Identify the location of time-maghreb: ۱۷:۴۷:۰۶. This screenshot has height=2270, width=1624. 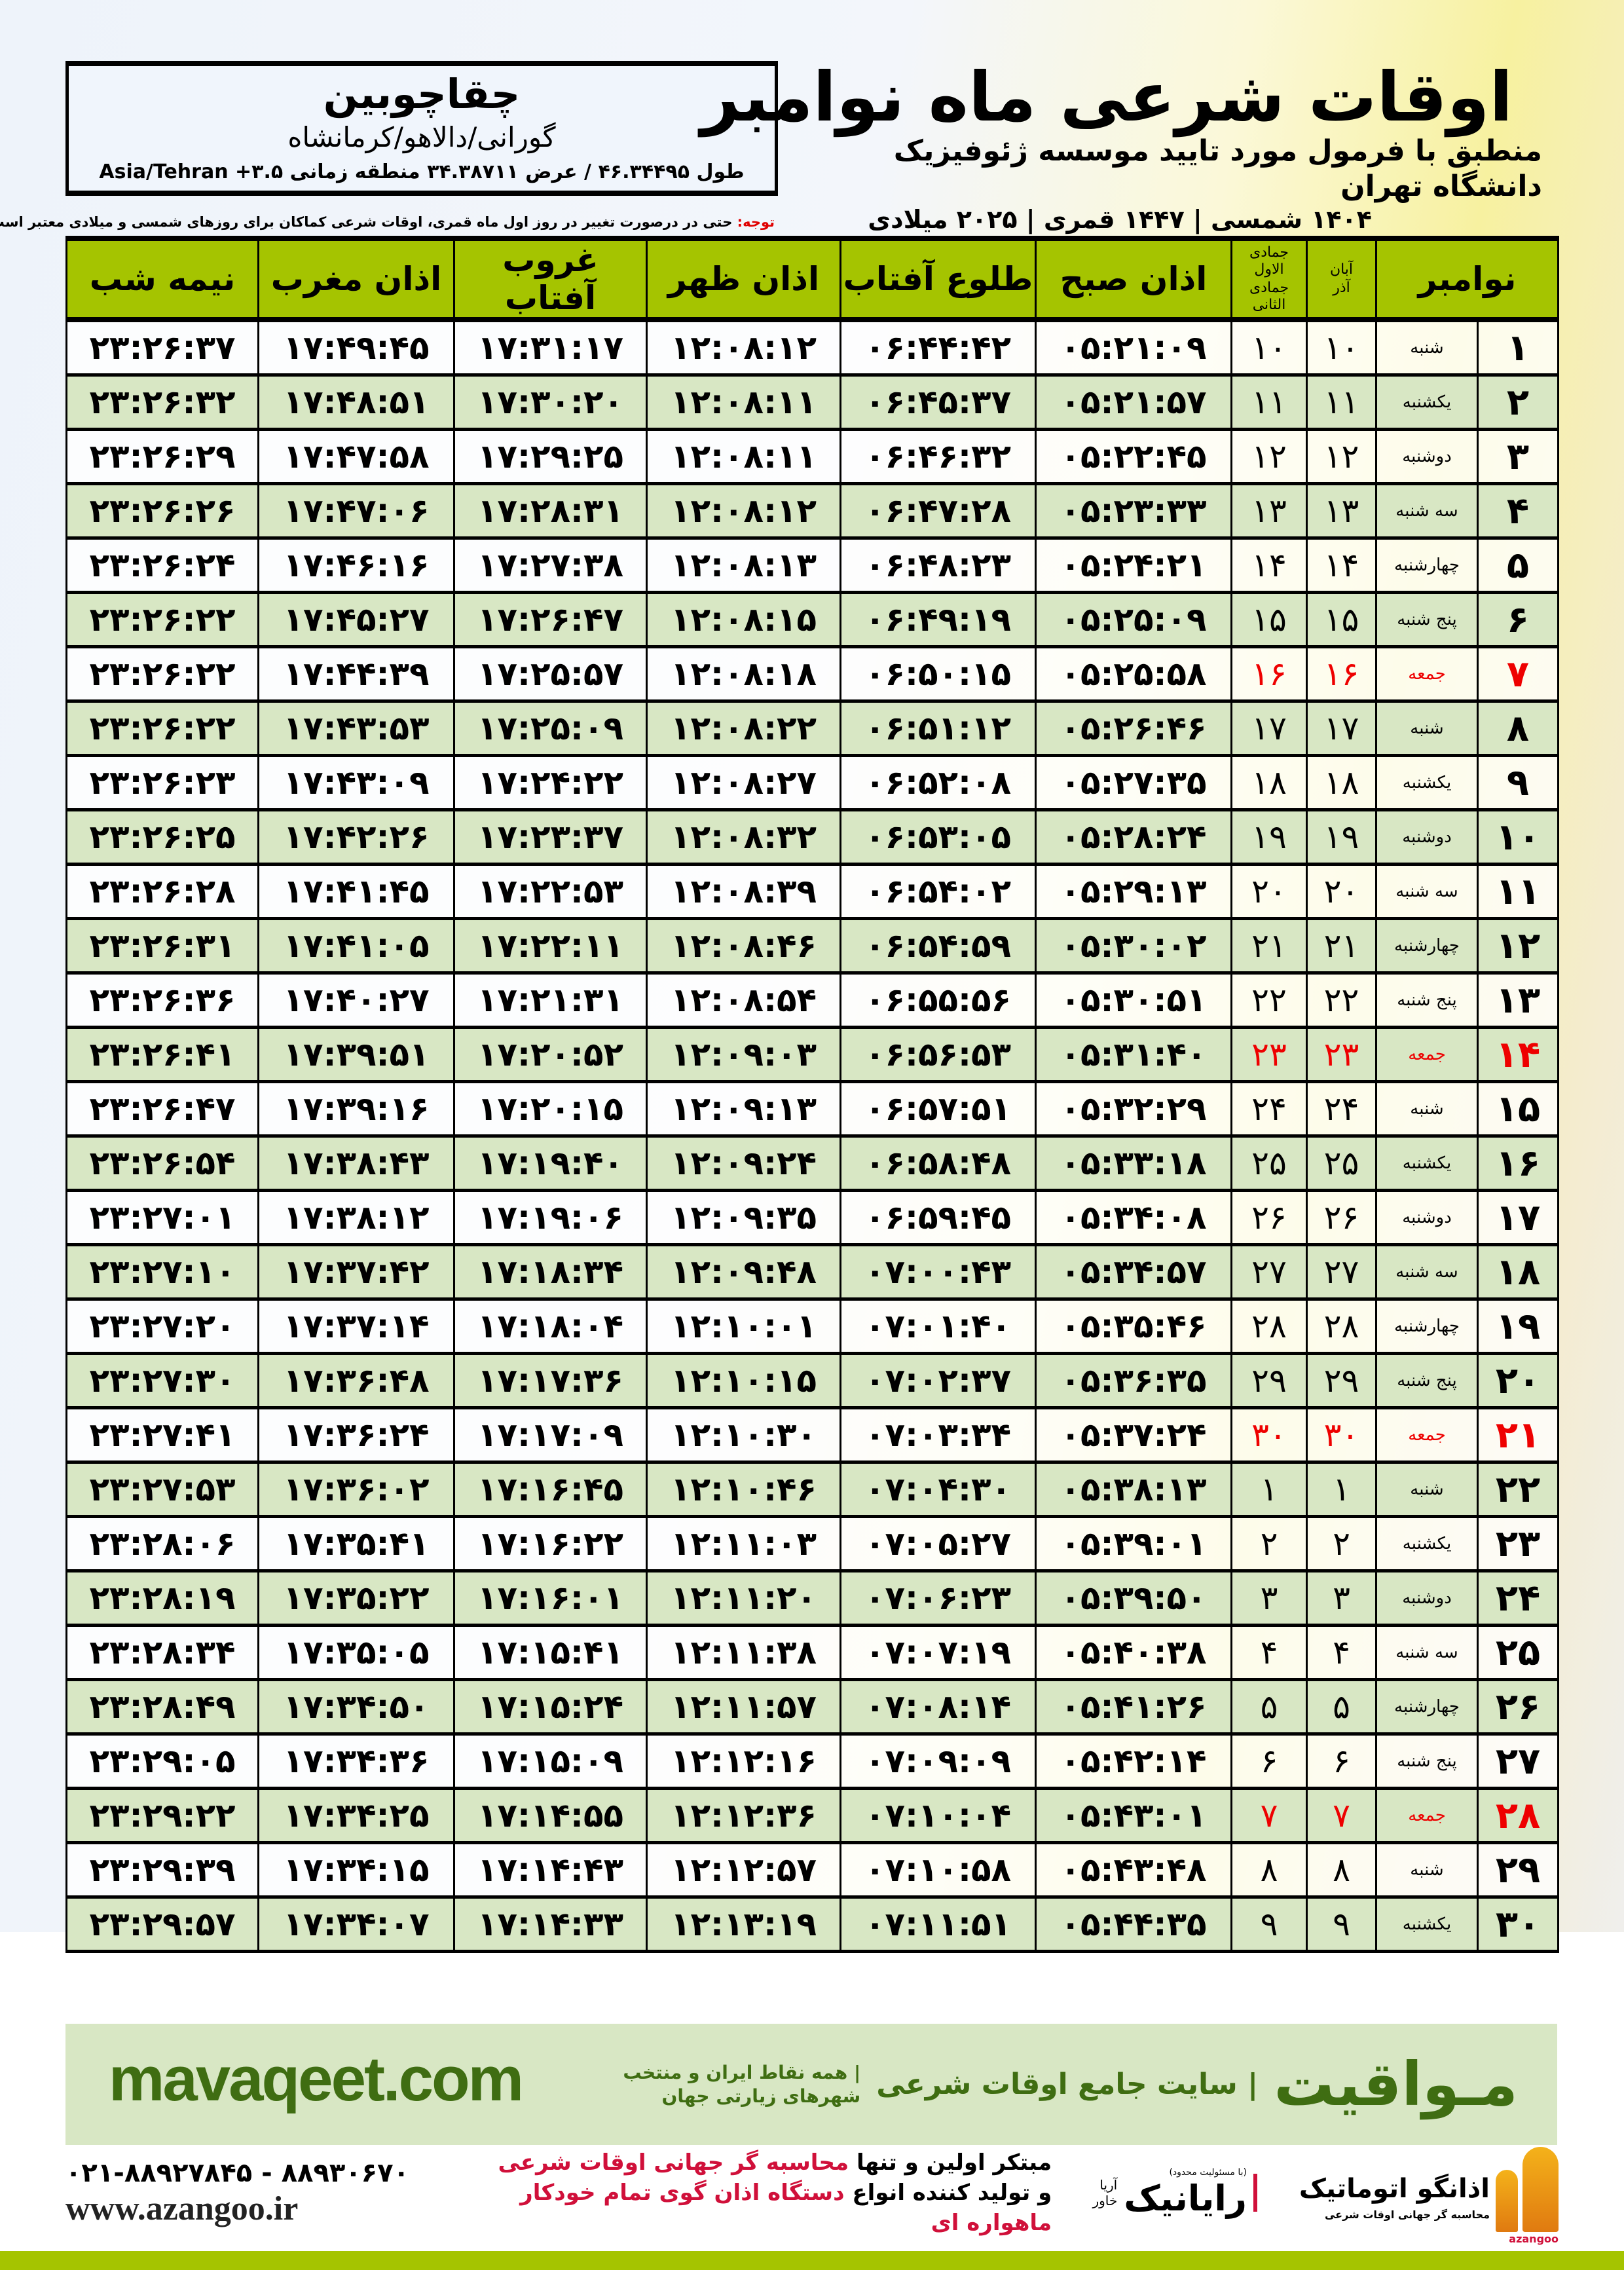
(356, 511).